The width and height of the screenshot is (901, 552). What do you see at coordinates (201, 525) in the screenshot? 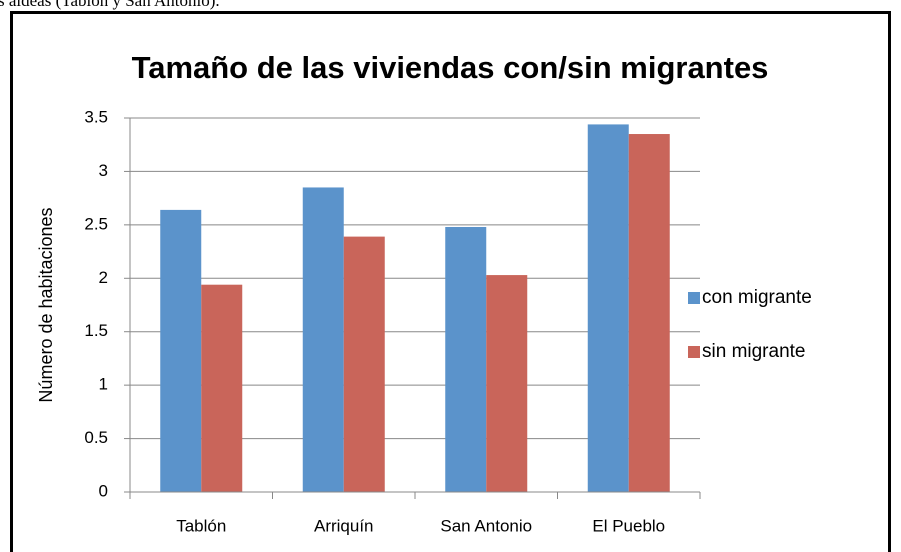
I see `x-tick-label: Tablón` at bounding box center [201, 525].